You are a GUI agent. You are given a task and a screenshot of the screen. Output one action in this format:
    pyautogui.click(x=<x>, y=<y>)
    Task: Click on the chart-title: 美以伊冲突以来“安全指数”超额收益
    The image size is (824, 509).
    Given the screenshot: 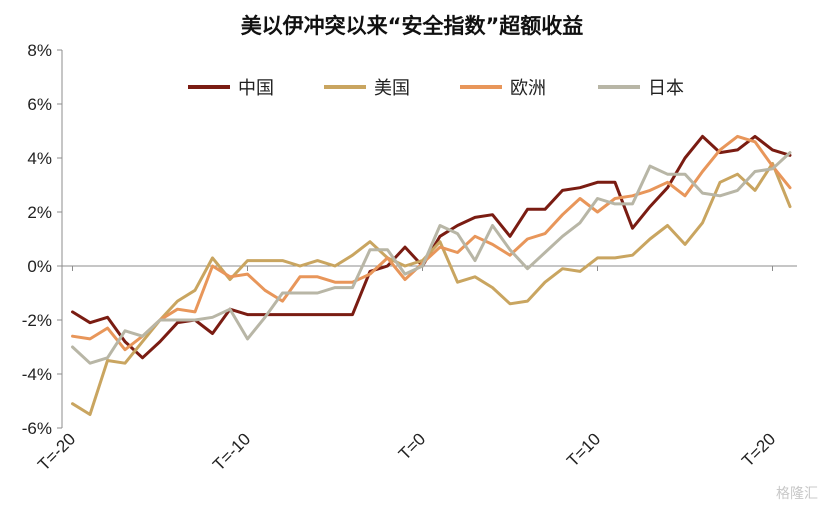 What is the action you would take?
    pyautogui.click(x=412, y=26)
    